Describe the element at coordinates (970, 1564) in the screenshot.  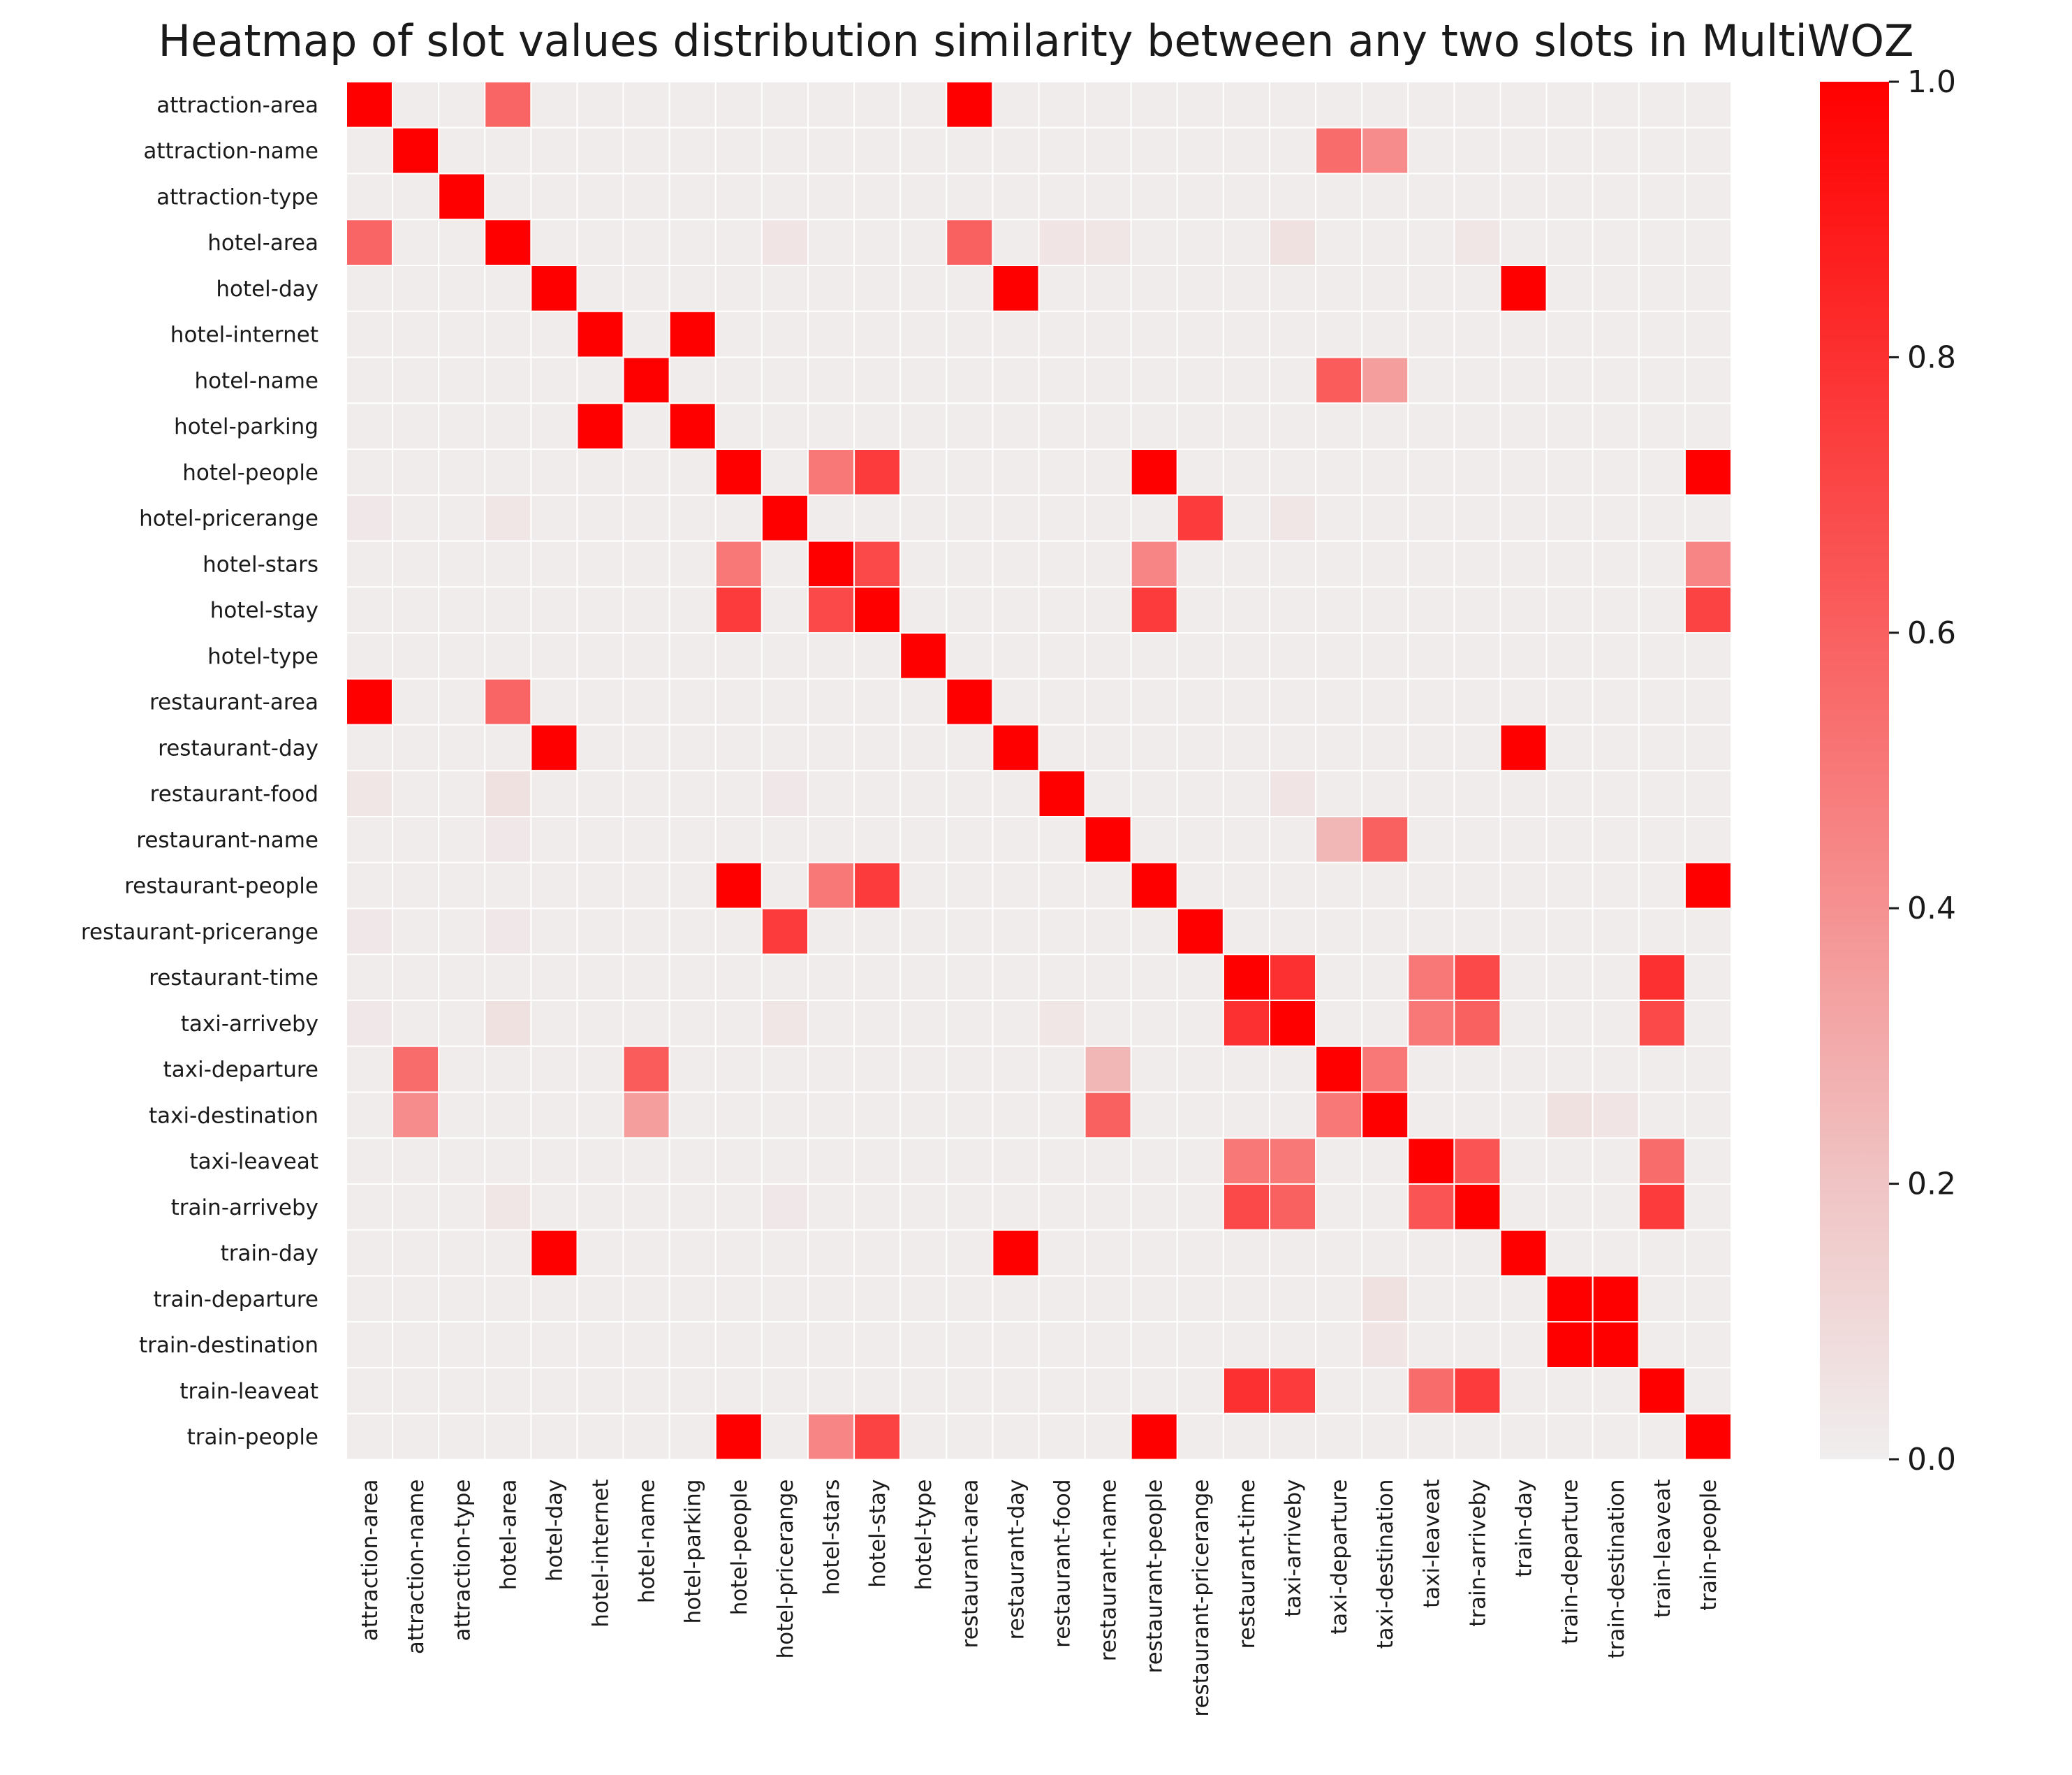
I see `x-tick-label: restaurant-area` at that location.